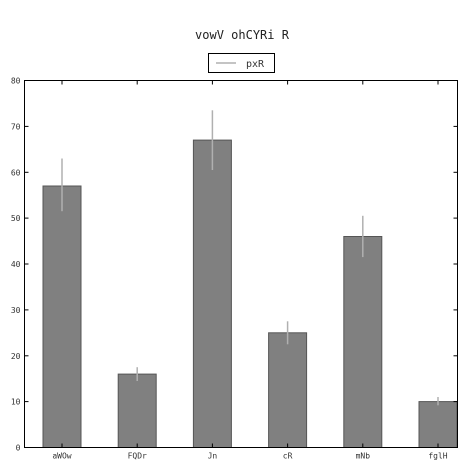 This screenshot has width=468, height=473. Describe the element at coordinates (16, 172) in the screenshot. I see `y-tick-label: 60` at that location.